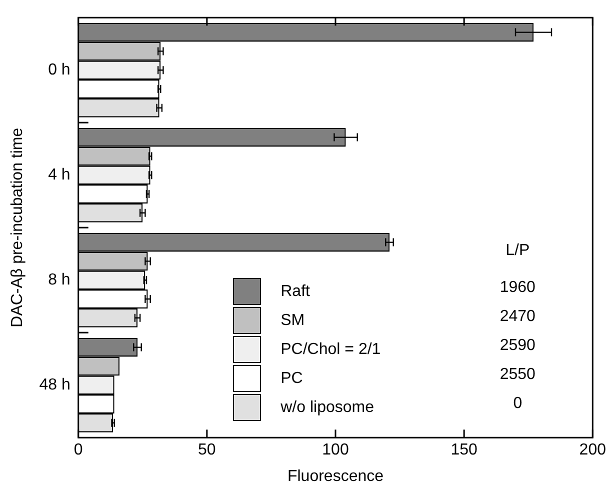 This screenshot has height=494, width=609. What do you see at coordinates (17, 228) in the screenshot?
I see `y-axis-title: DAC-Aβ pre-incubation time` at bounding box center [17, 228].